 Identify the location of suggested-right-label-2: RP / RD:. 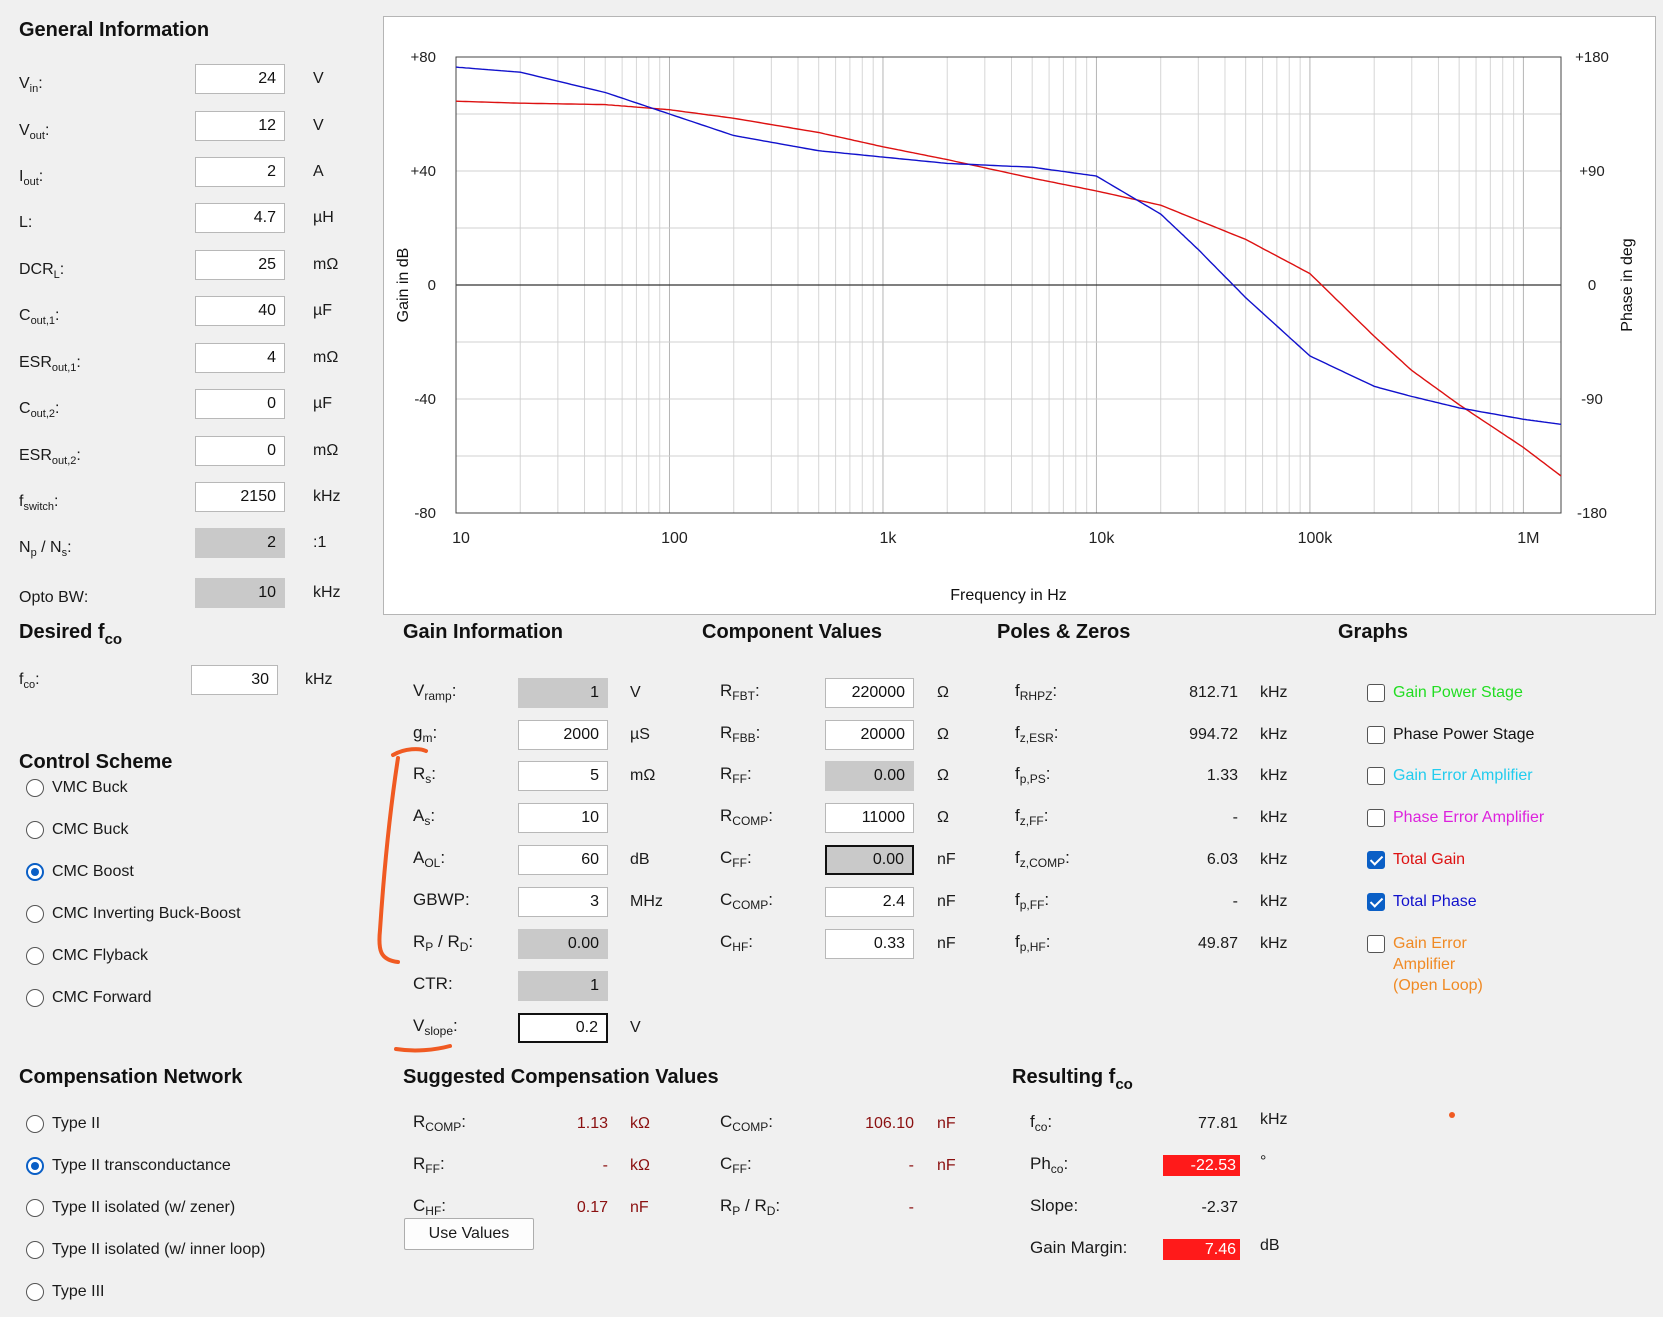
(750, 1207).